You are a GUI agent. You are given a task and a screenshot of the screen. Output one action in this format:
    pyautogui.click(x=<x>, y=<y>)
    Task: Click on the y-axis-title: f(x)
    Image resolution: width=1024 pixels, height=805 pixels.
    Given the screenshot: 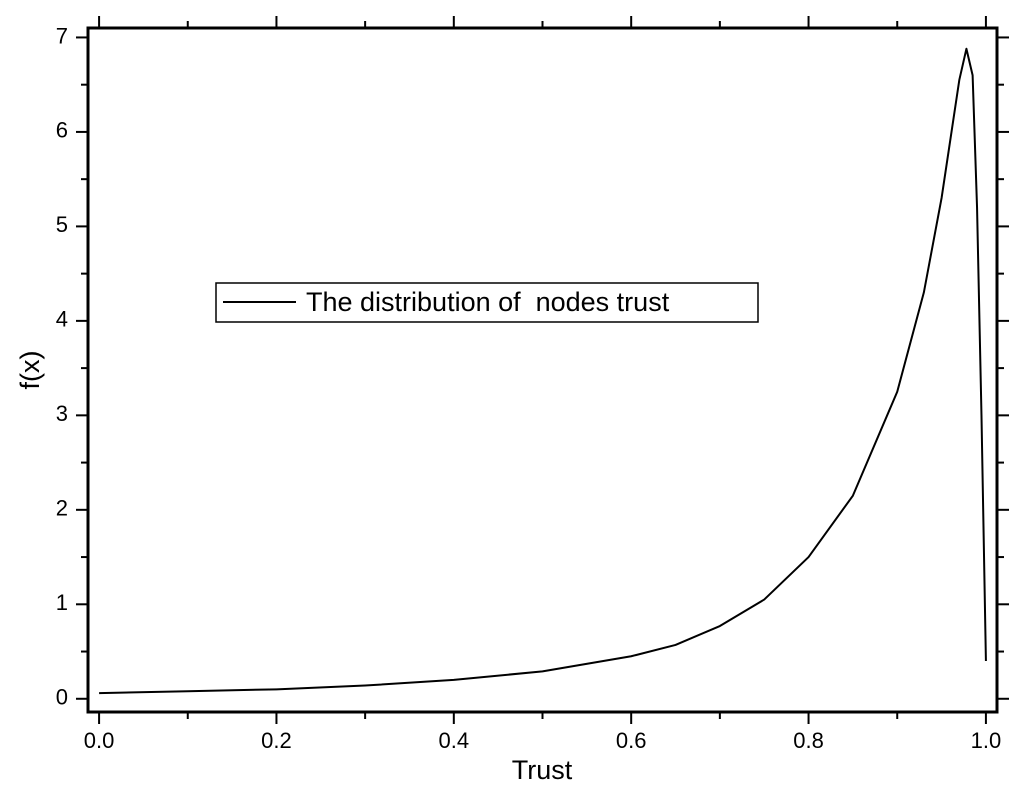 What is the action you would take?
    pyautogui.click(x=30, y=370)
    